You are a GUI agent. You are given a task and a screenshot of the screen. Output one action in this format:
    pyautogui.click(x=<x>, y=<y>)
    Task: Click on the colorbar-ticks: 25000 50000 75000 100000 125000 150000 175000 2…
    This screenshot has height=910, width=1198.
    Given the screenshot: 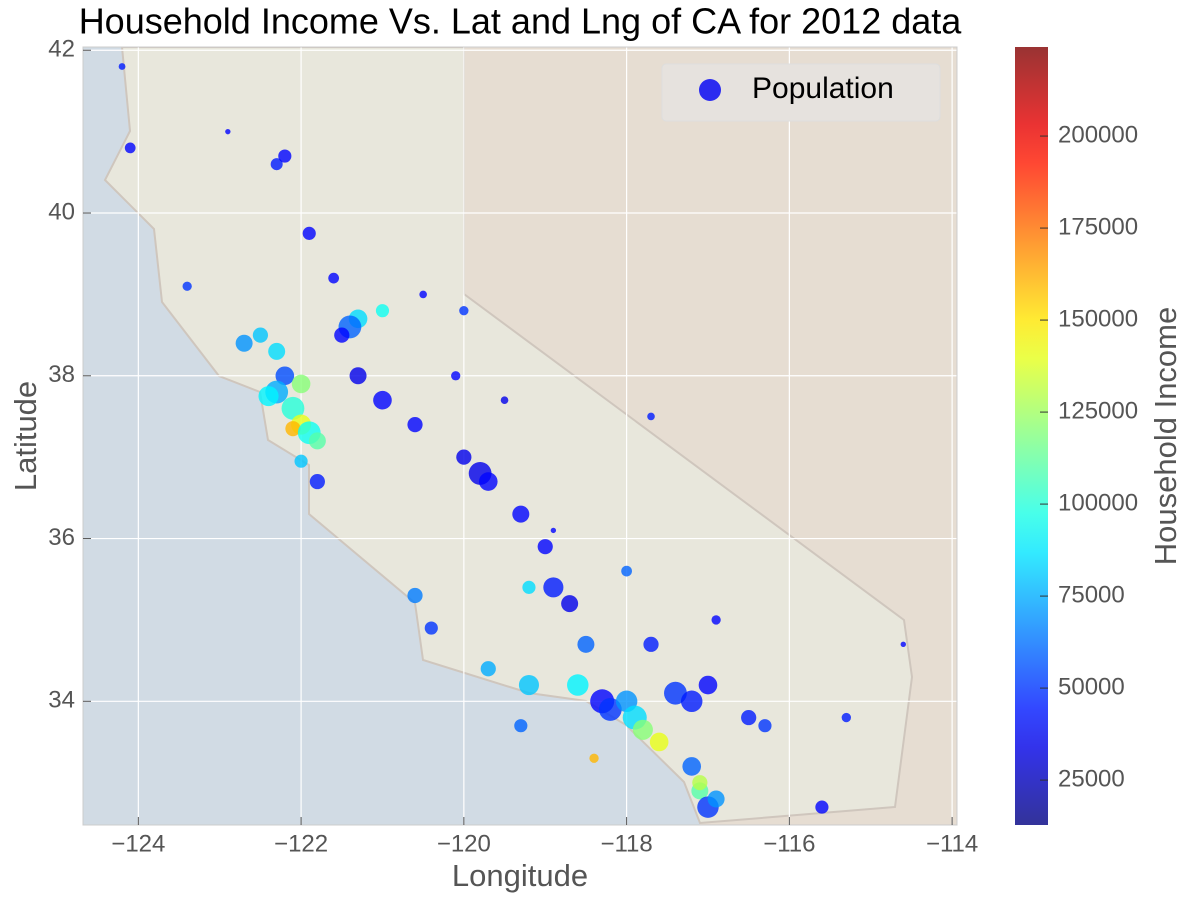 What is the action you would take?
    pyautogui.click(x=1089, y=456)
    